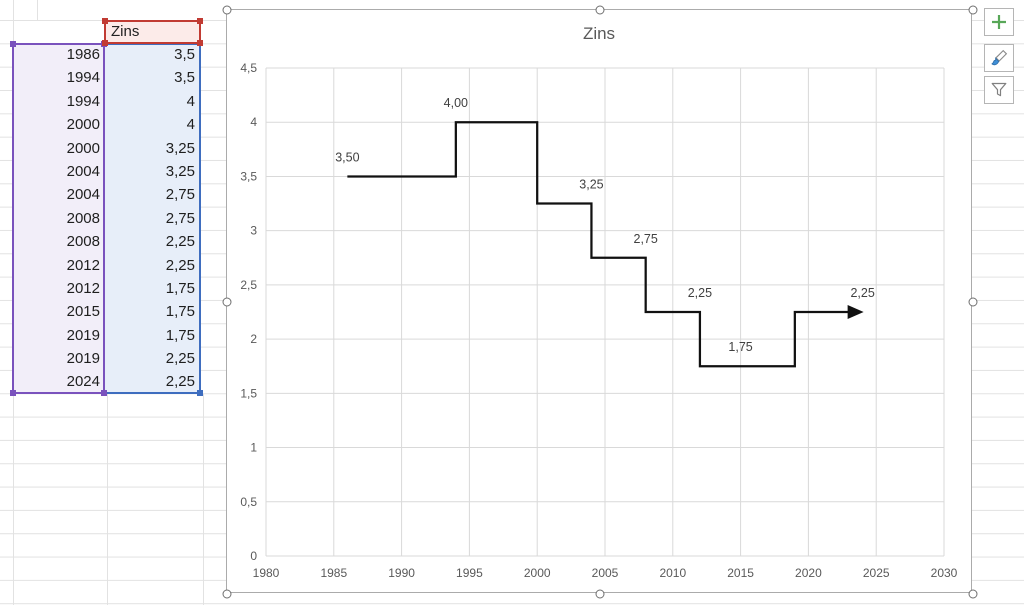 The width and height of the screenshot is (1024, 605). I want to click on table-row: 2012 2,25, so click(106, 265).